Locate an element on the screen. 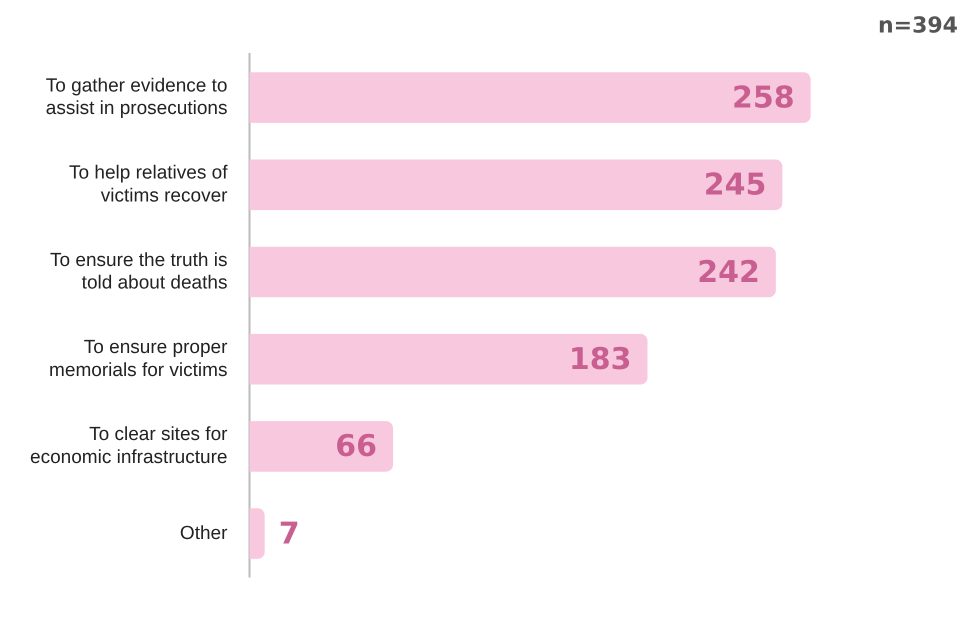 This screenshot has height=630, width=970. data-label: 258 is located at coordinates (763, 98).